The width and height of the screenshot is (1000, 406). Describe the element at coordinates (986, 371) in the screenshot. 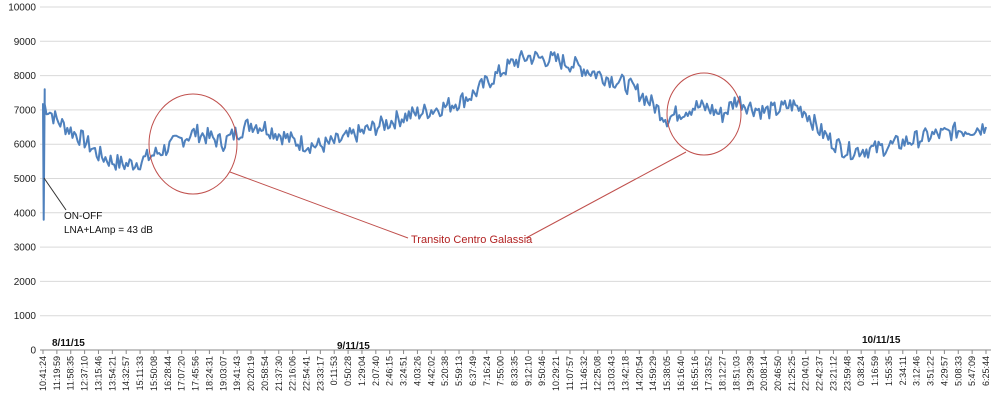

I see `x-tick-label: 6:25:44` at that location.